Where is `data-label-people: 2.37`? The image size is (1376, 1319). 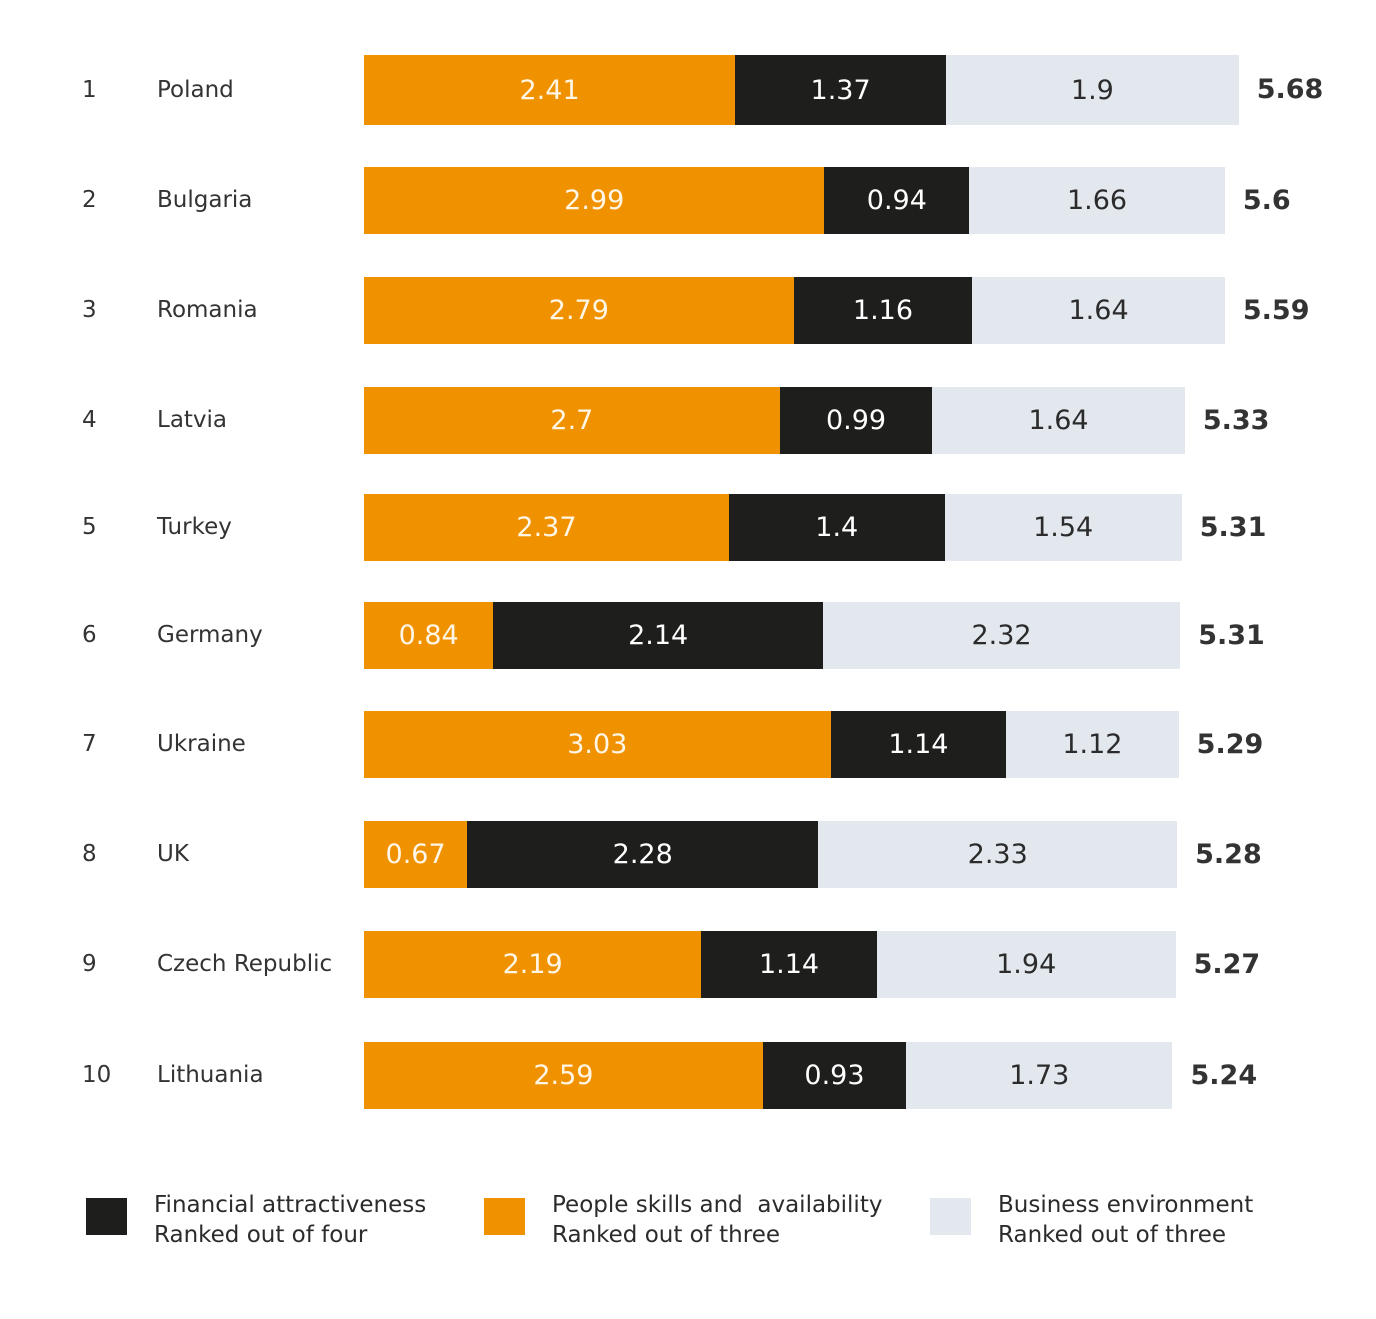
data-label-people: 2.37 is located at coordinates (546, 527).